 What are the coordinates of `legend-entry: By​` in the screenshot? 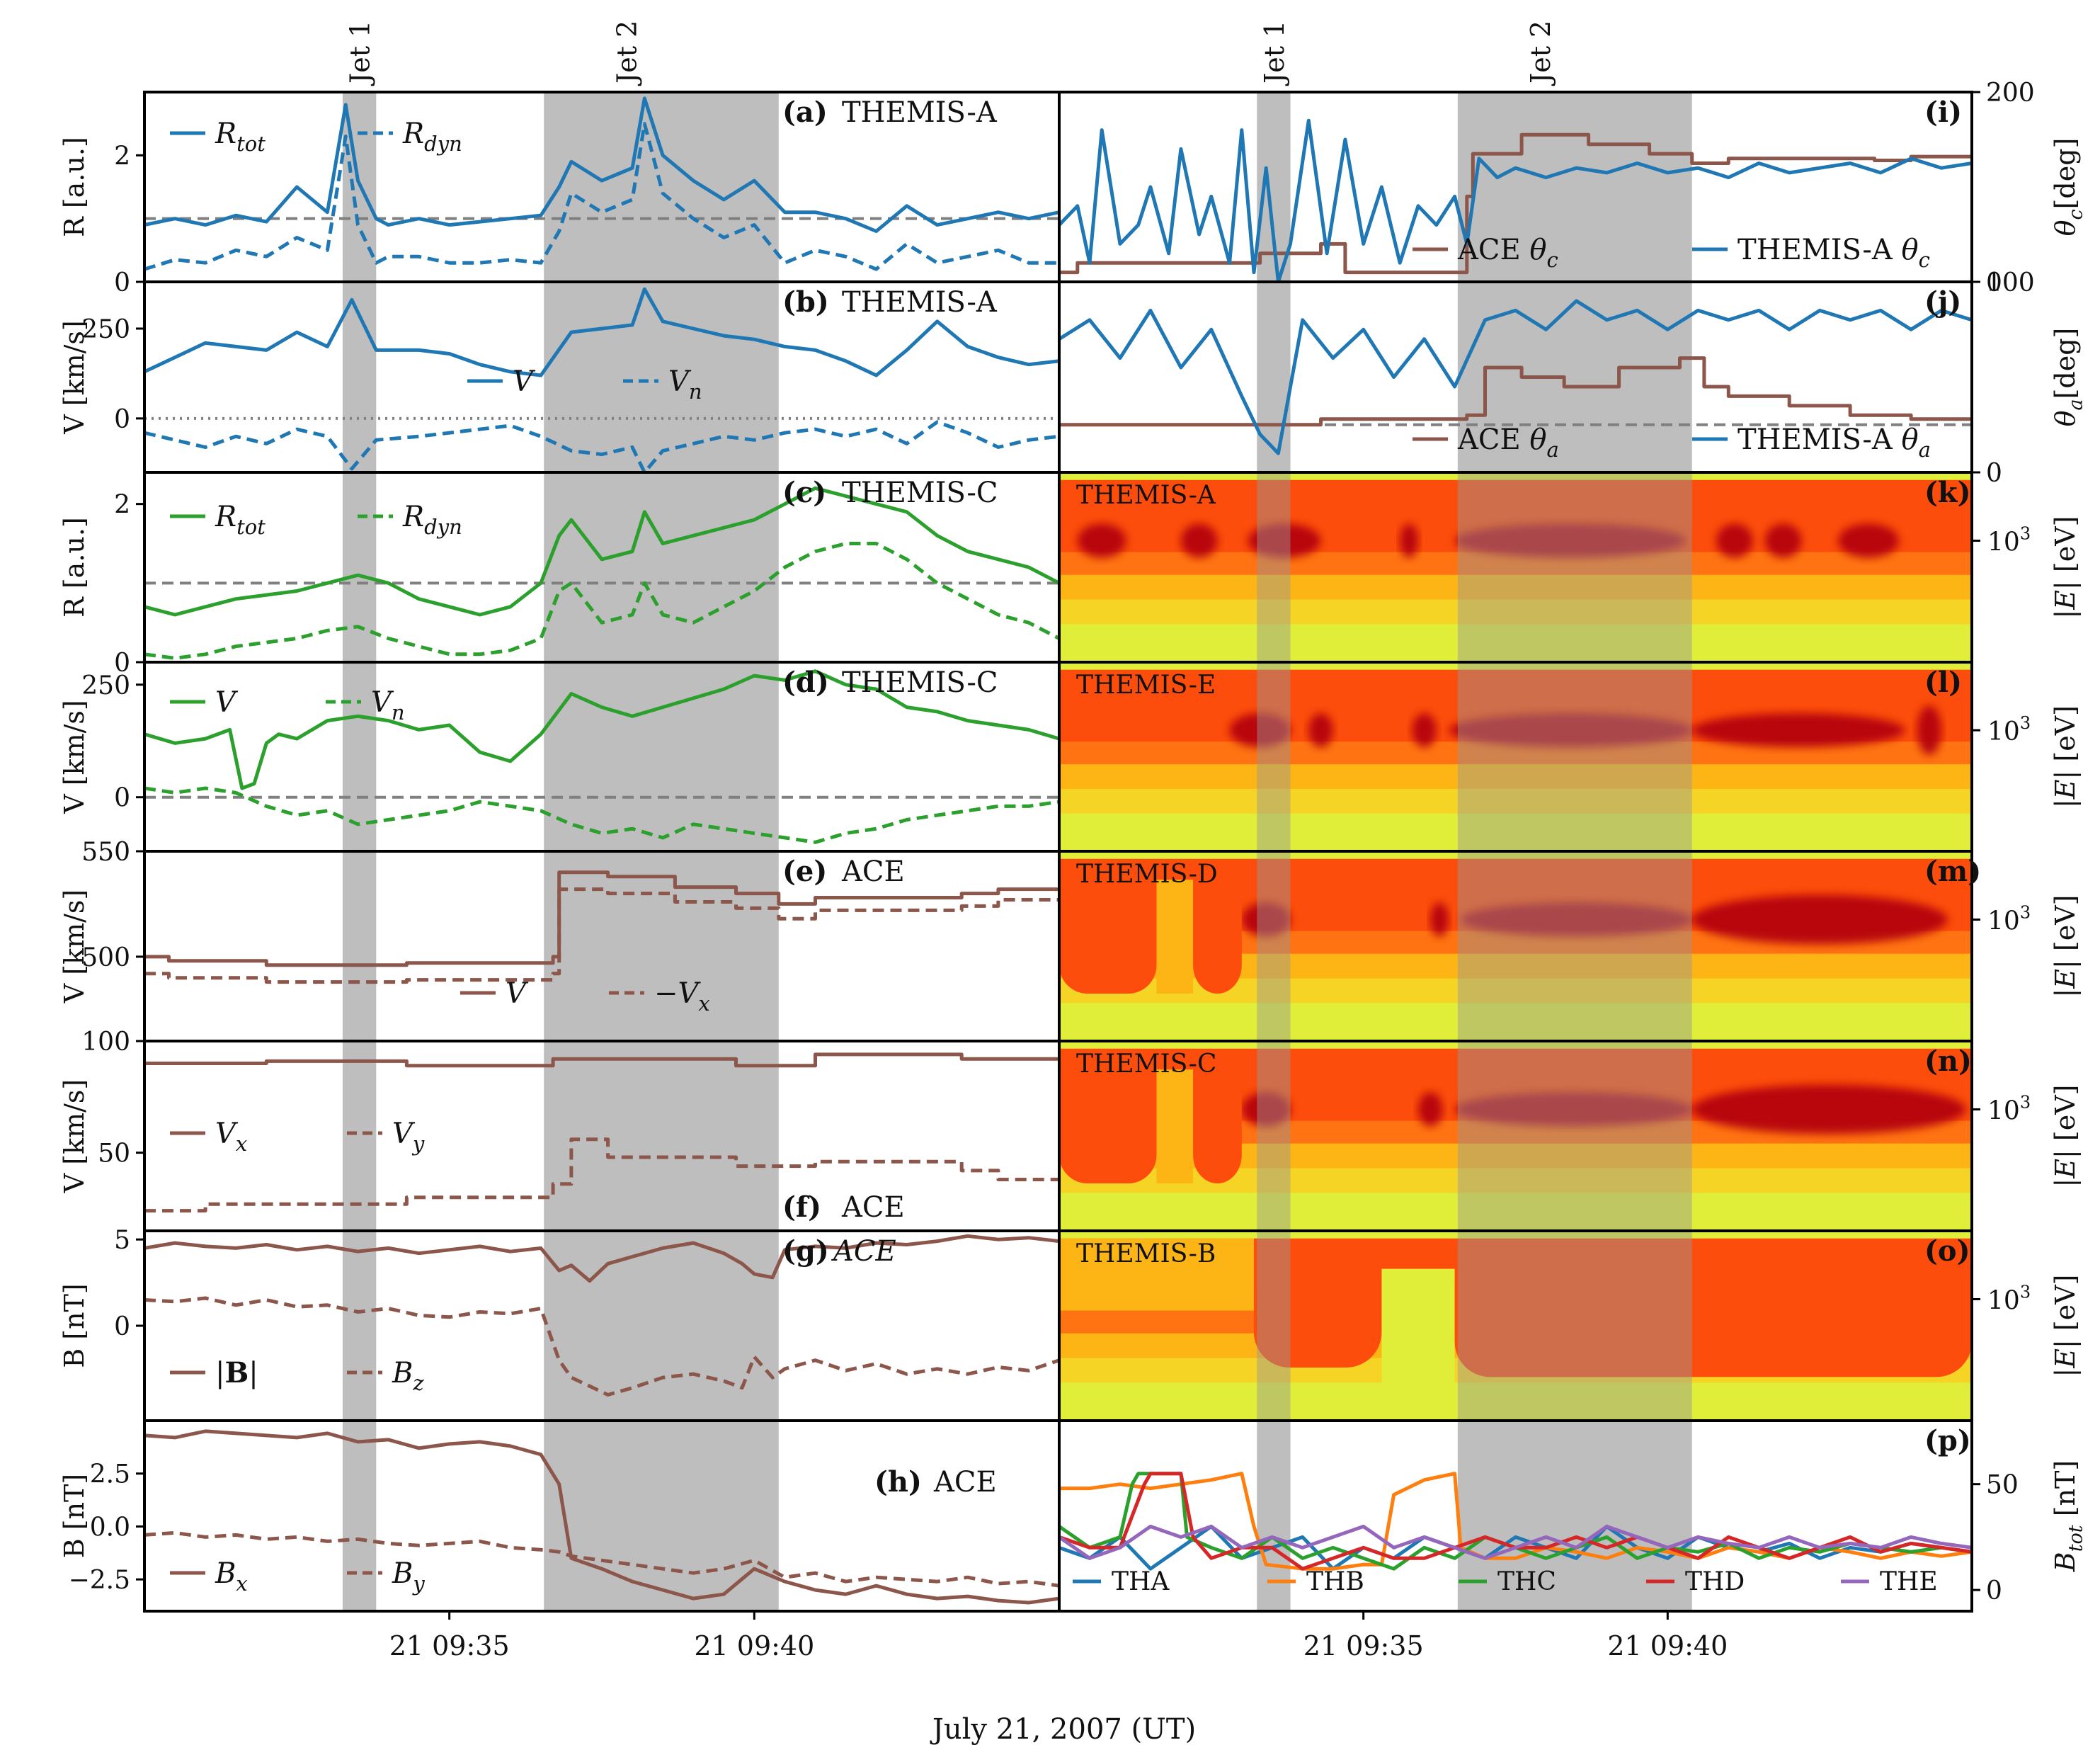 It's located at (408, 1577).